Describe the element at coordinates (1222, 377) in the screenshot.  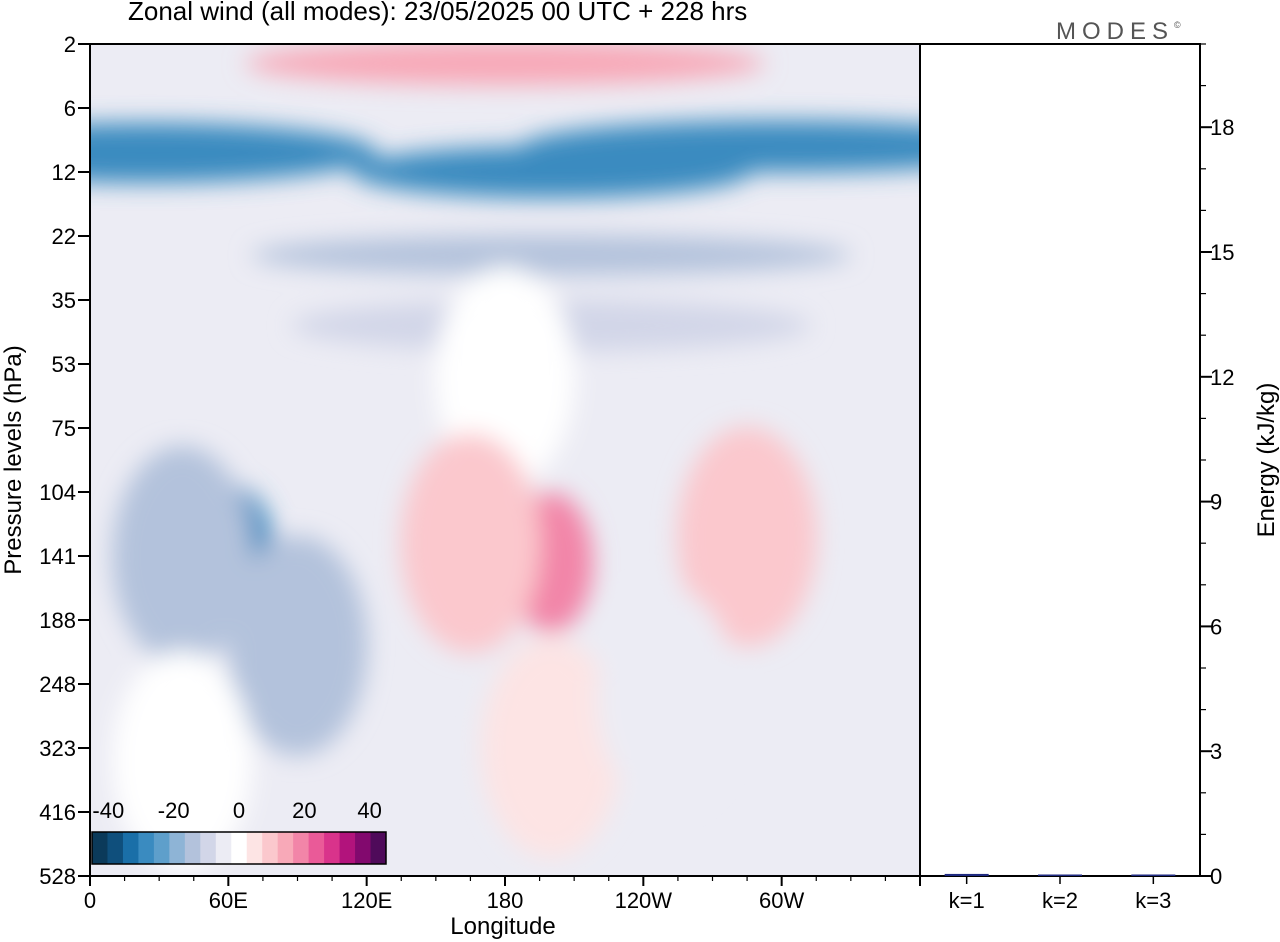
I see `energy-tick-label-12: 12` at that location.